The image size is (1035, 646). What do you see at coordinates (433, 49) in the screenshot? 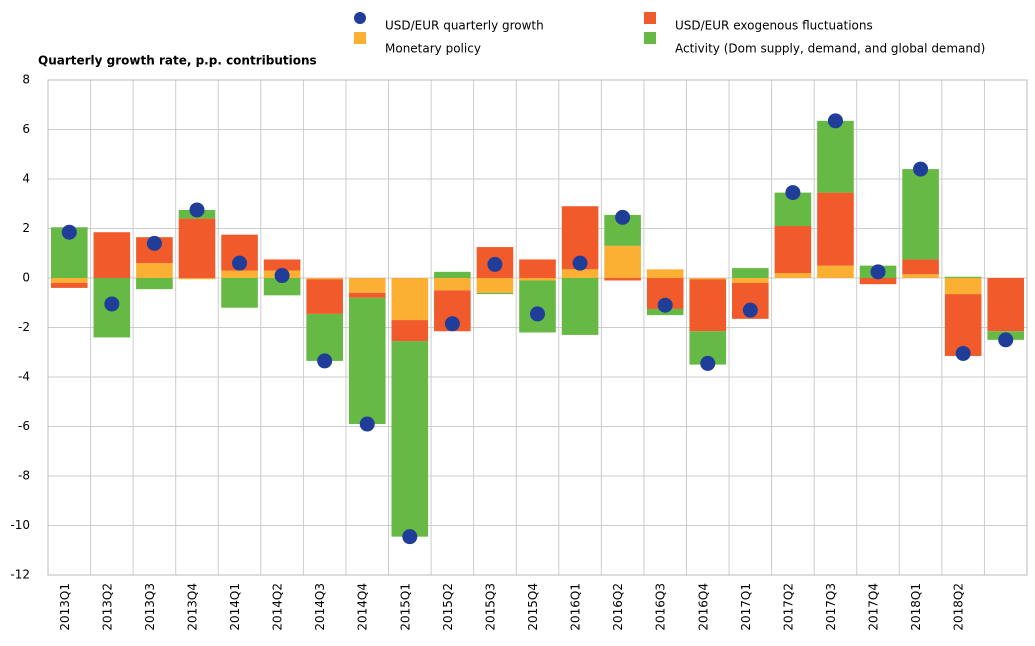
I see `legend-label: Monetary policy` at bounding box center [433, 49].